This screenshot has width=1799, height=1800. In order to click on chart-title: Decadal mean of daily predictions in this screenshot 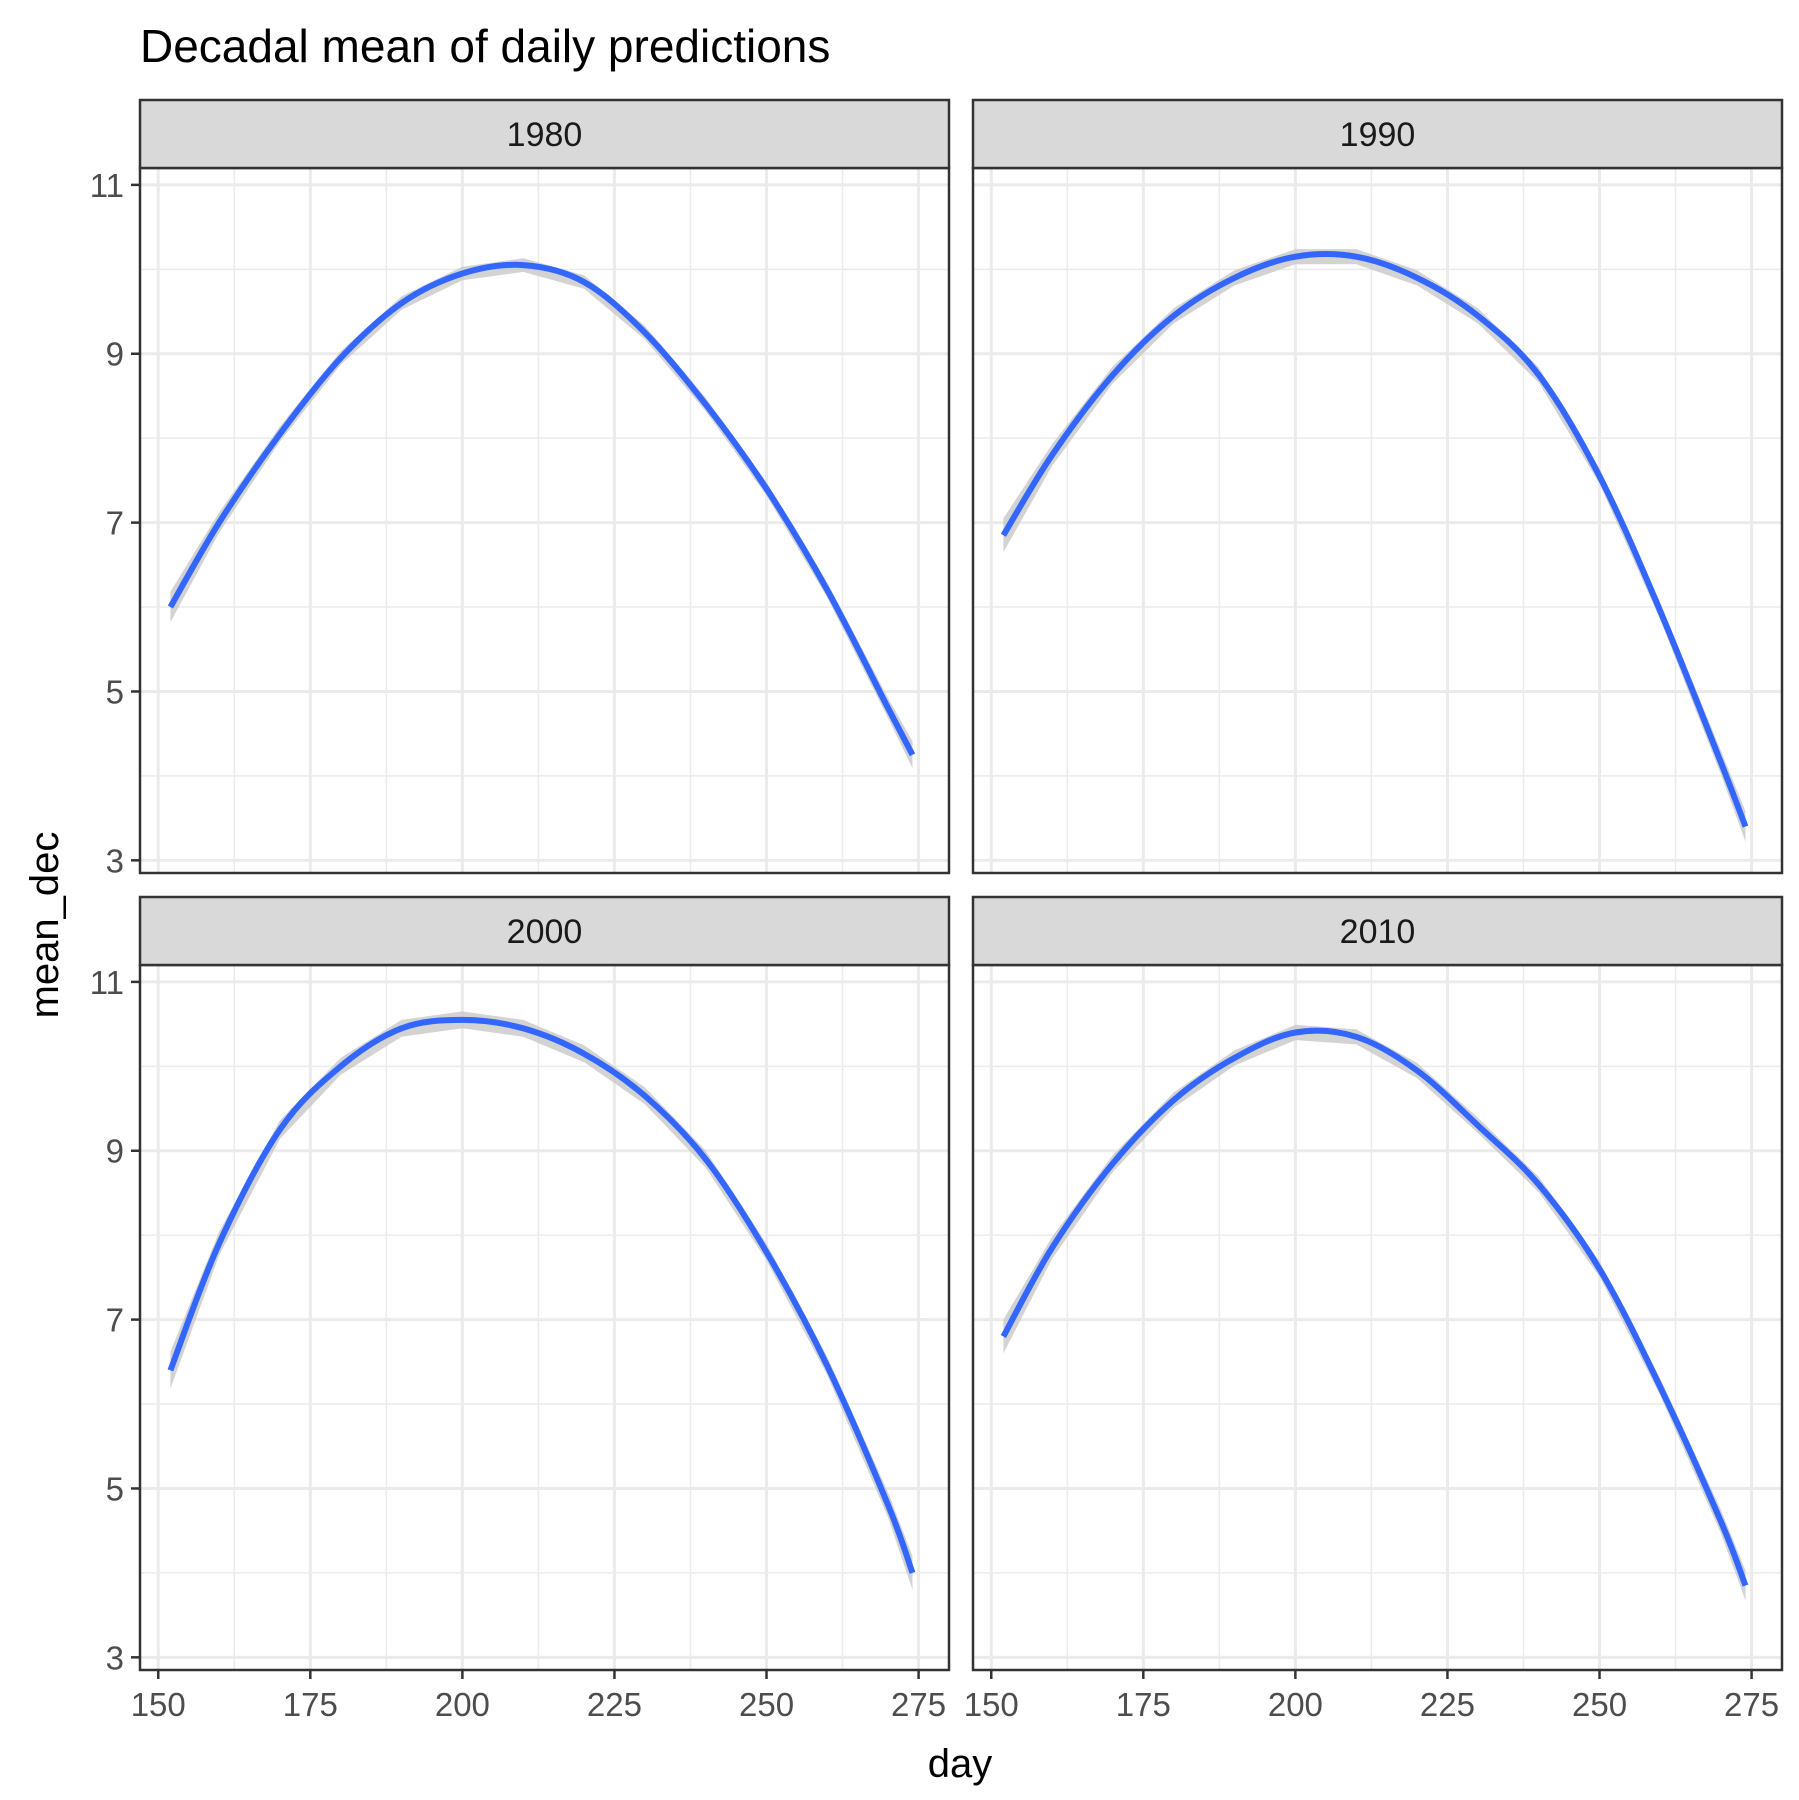, I will do `click(485, 46)`.